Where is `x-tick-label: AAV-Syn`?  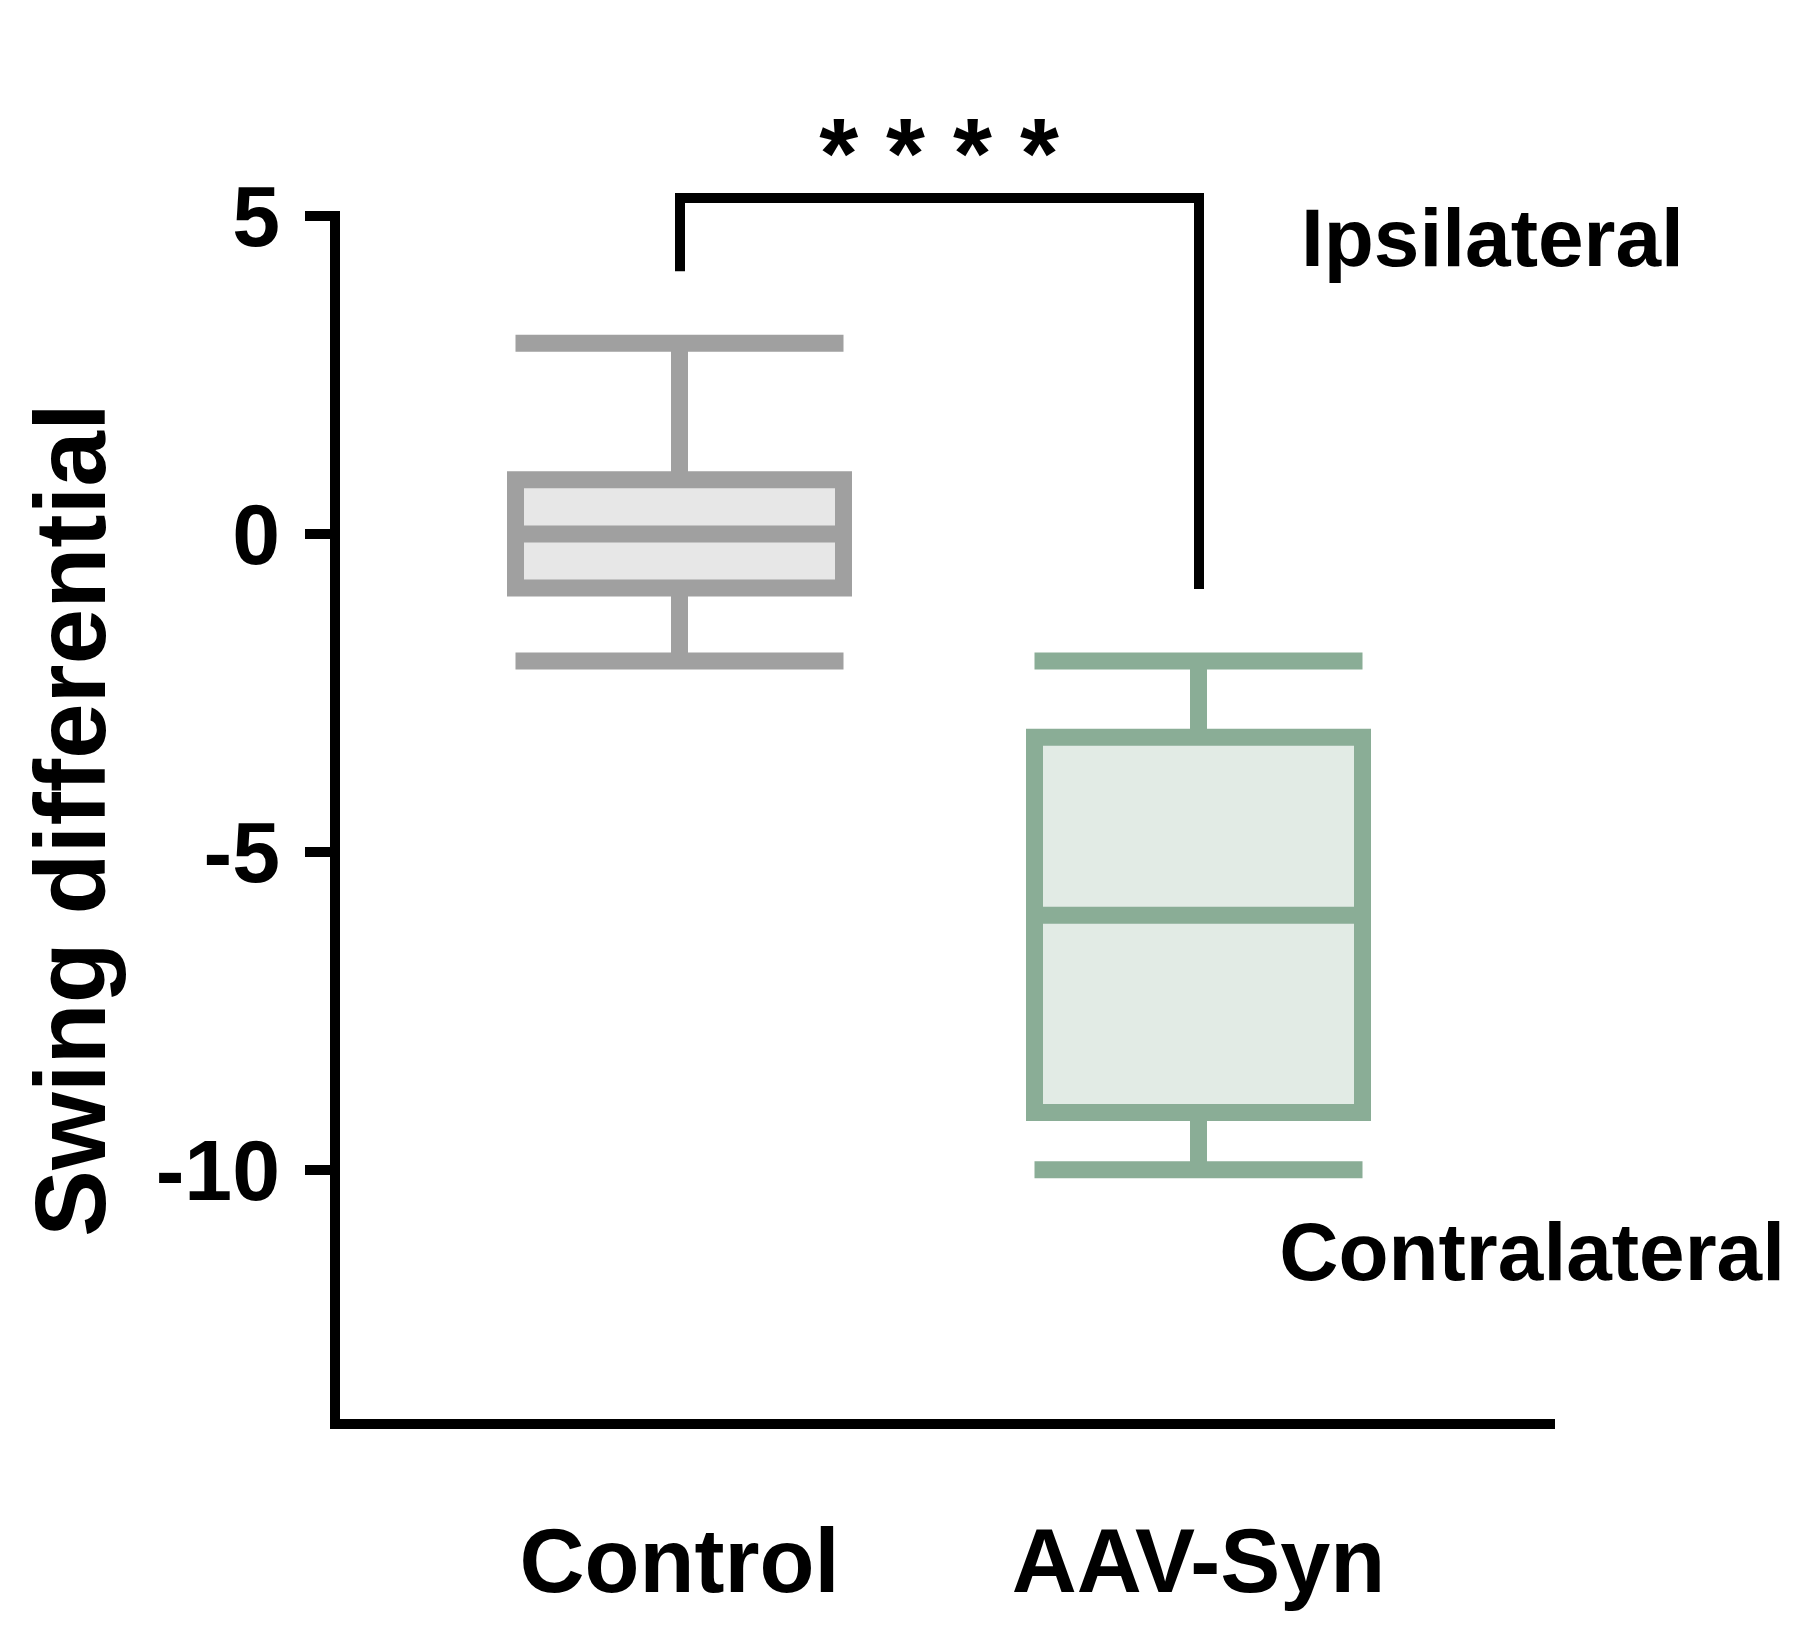
x-tick-label: AAV-Syn is located at coordinates (1198, 1561).